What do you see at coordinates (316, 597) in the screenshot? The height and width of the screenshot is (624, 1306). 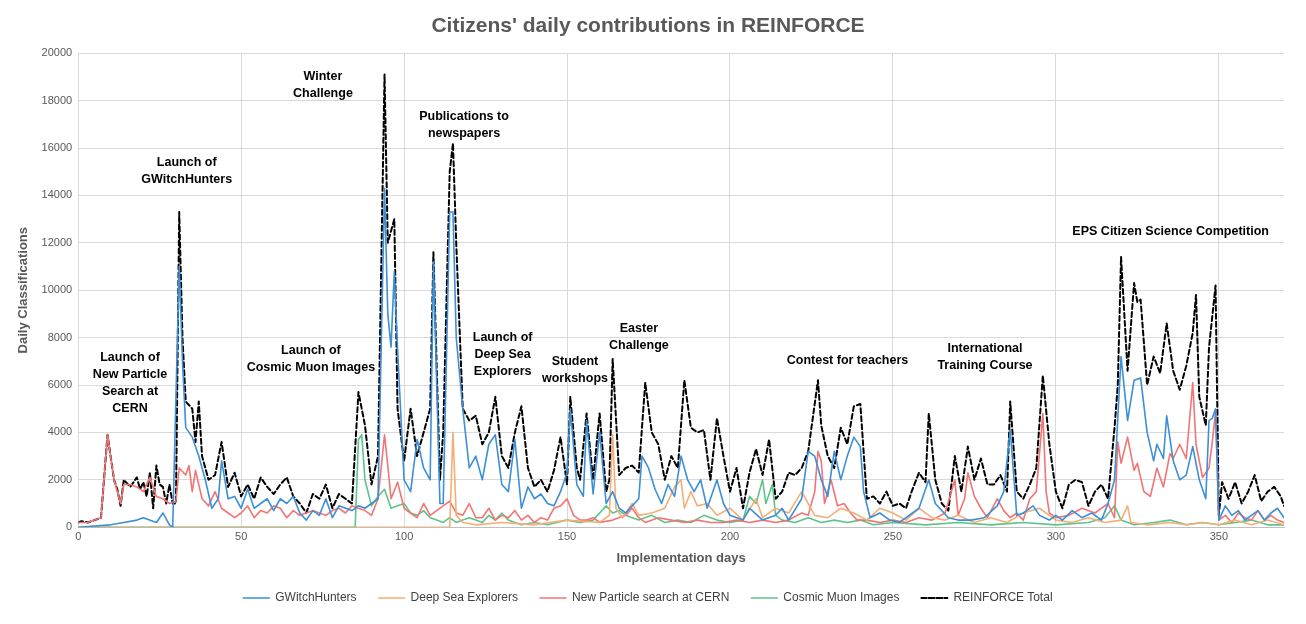 I see `legend-label: GWitchHunters` at bounding box center [316, 597].